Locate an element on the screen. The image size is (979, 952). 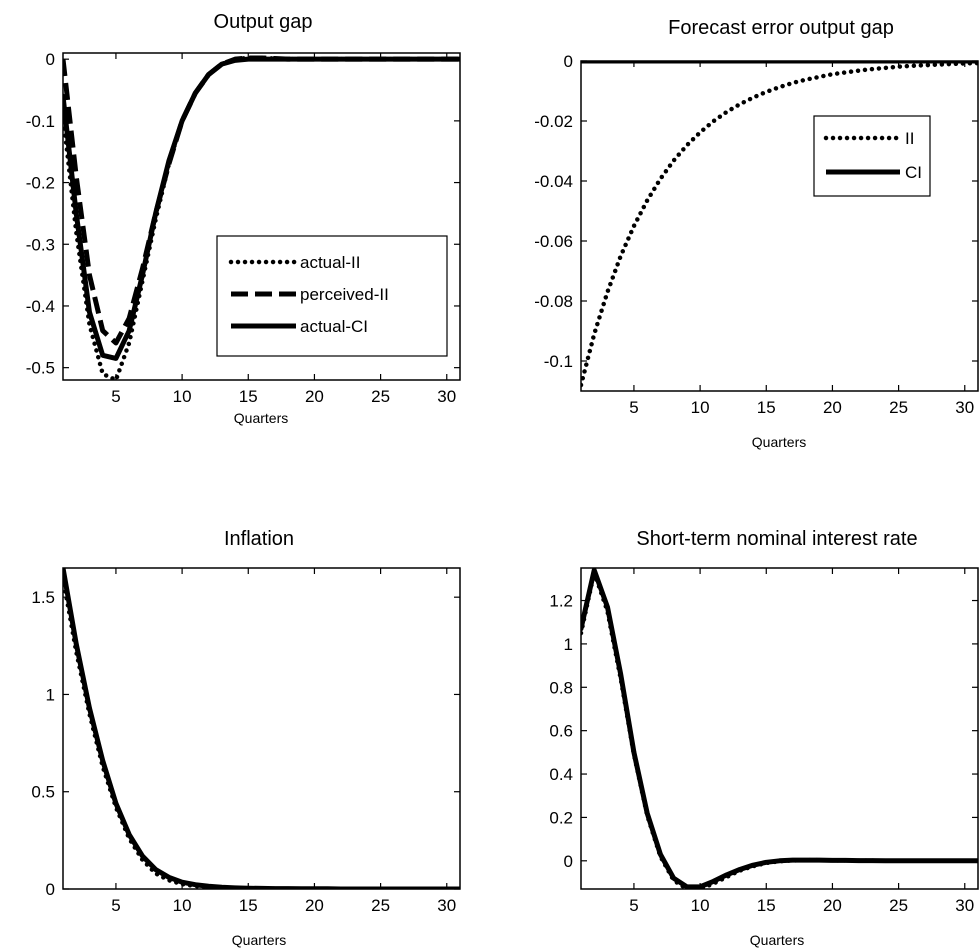
y-tick-label: -0.06 is located at coordinates (553, 241).